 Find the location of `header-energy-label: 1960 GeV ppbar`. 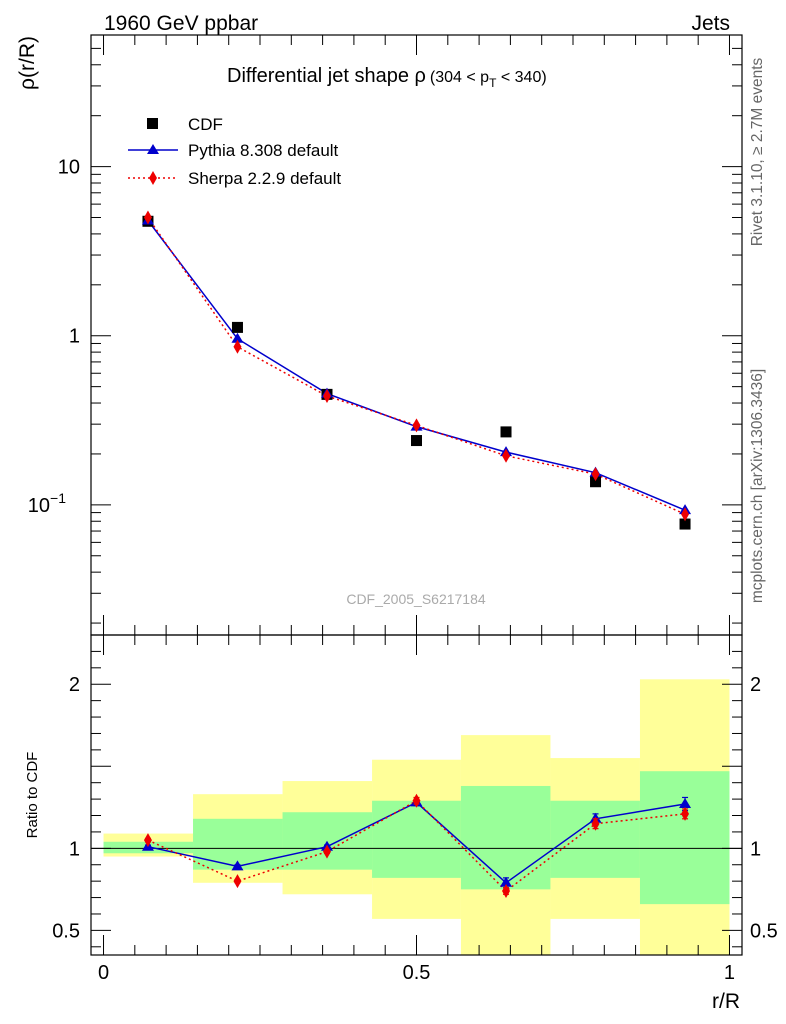

header-energy-label: 1960 GeV ppbar is located at coordinates (181, 23).